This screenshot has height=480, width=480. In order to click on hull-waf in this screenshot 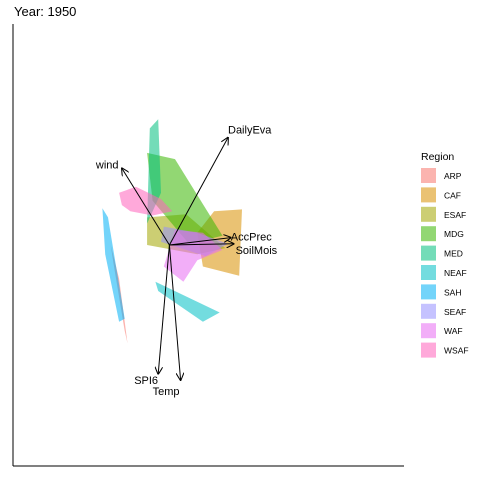, I will do `click(193, 255)`.